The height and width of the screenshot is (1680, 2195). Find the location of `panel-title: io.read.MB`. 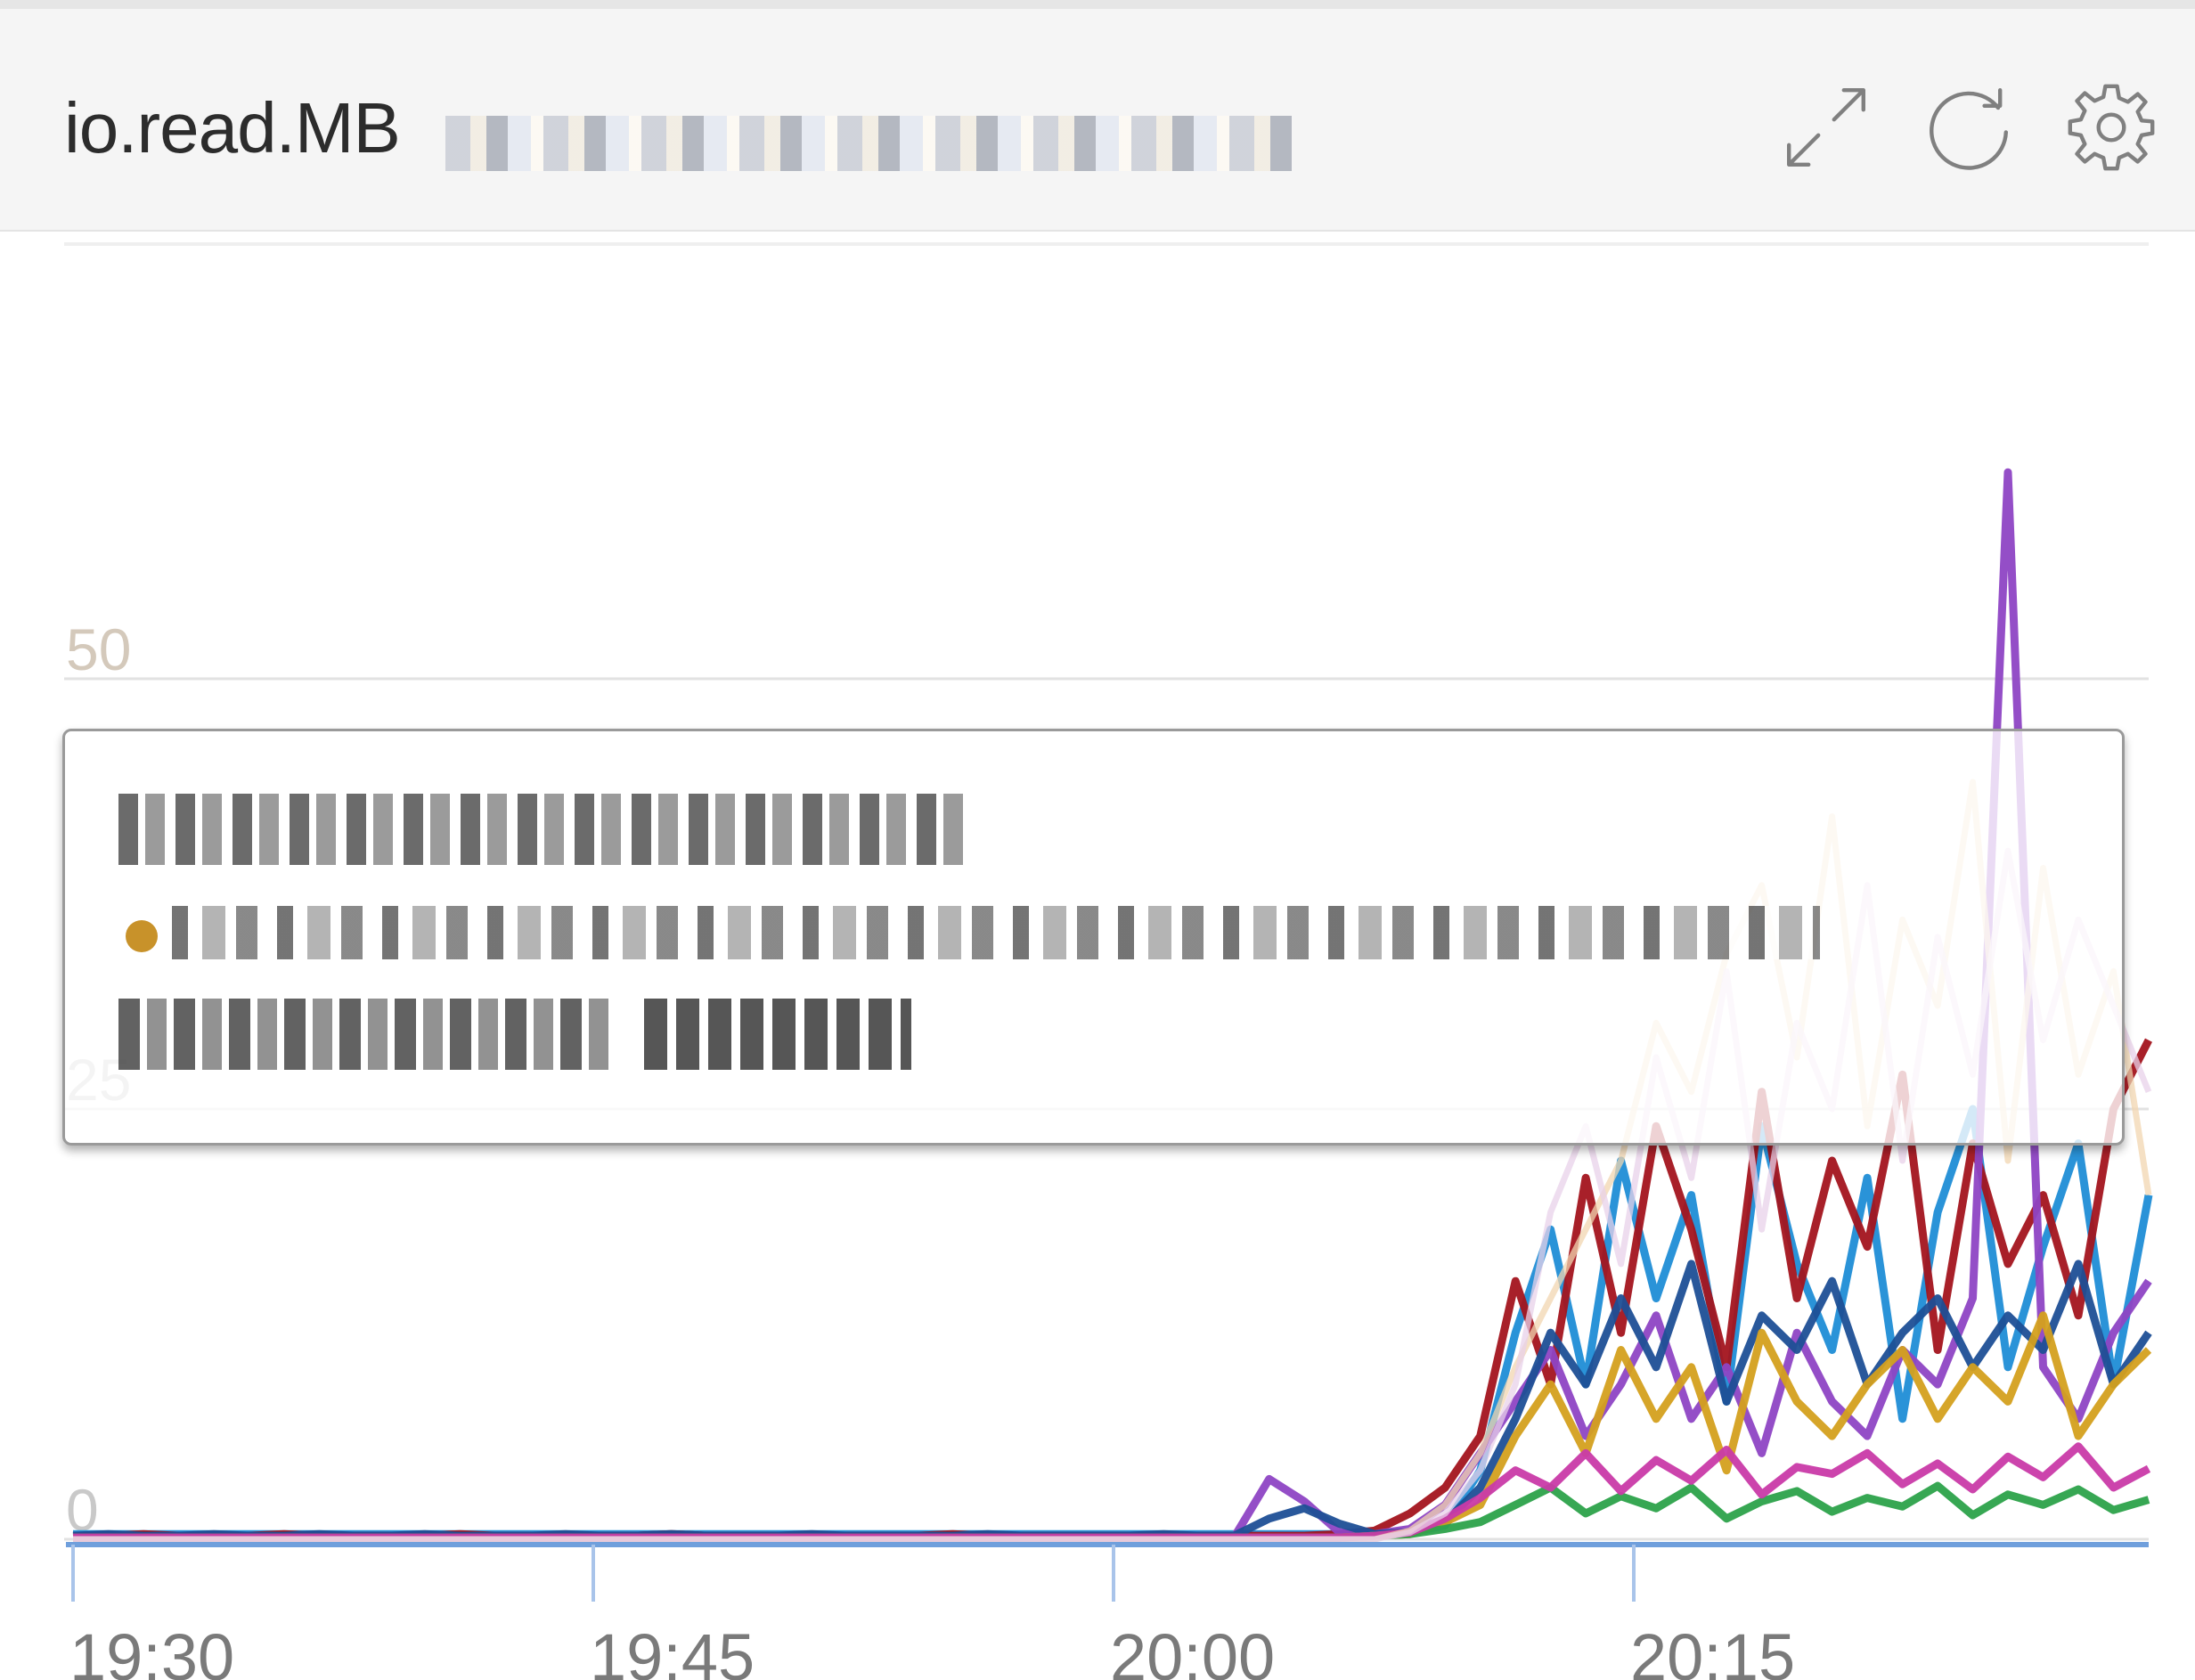

panel-title: io.read.MB is located at coordinates (233, 128).